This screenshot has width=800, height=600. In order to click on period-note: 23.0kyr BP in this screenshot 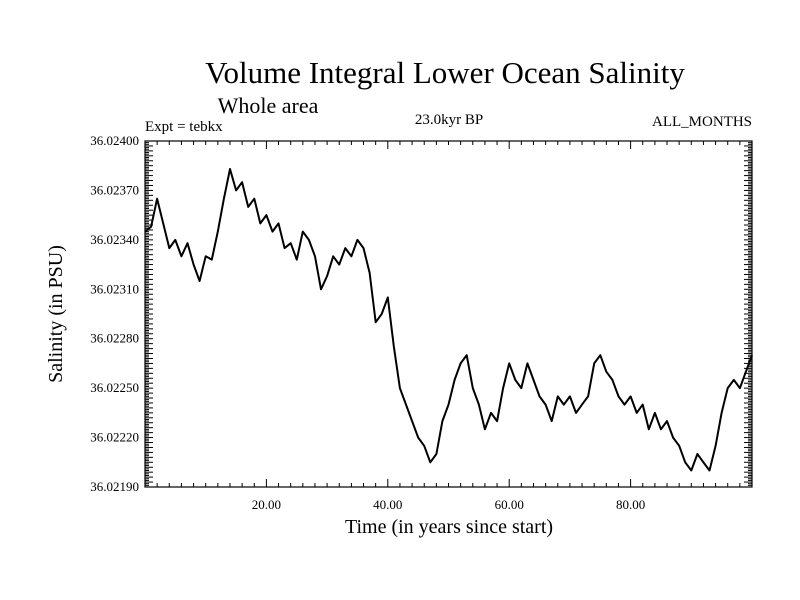, I will do `click(449, 120)`.